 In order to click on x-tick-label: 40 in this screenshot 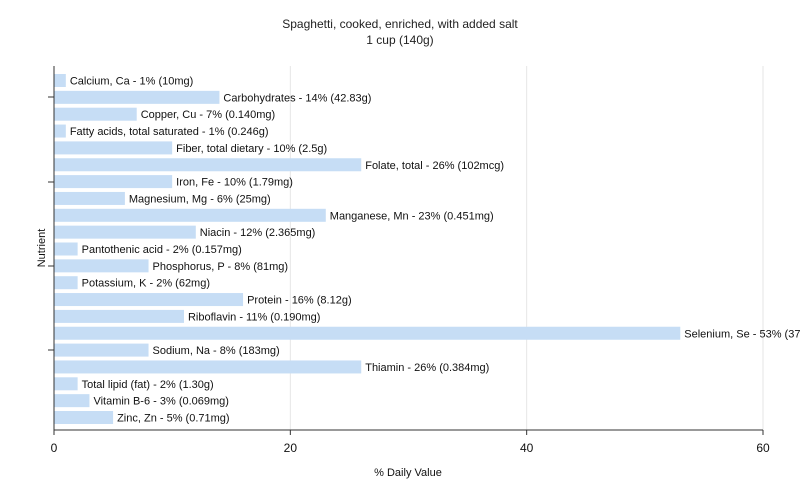, I will do `click(527, 448)`.